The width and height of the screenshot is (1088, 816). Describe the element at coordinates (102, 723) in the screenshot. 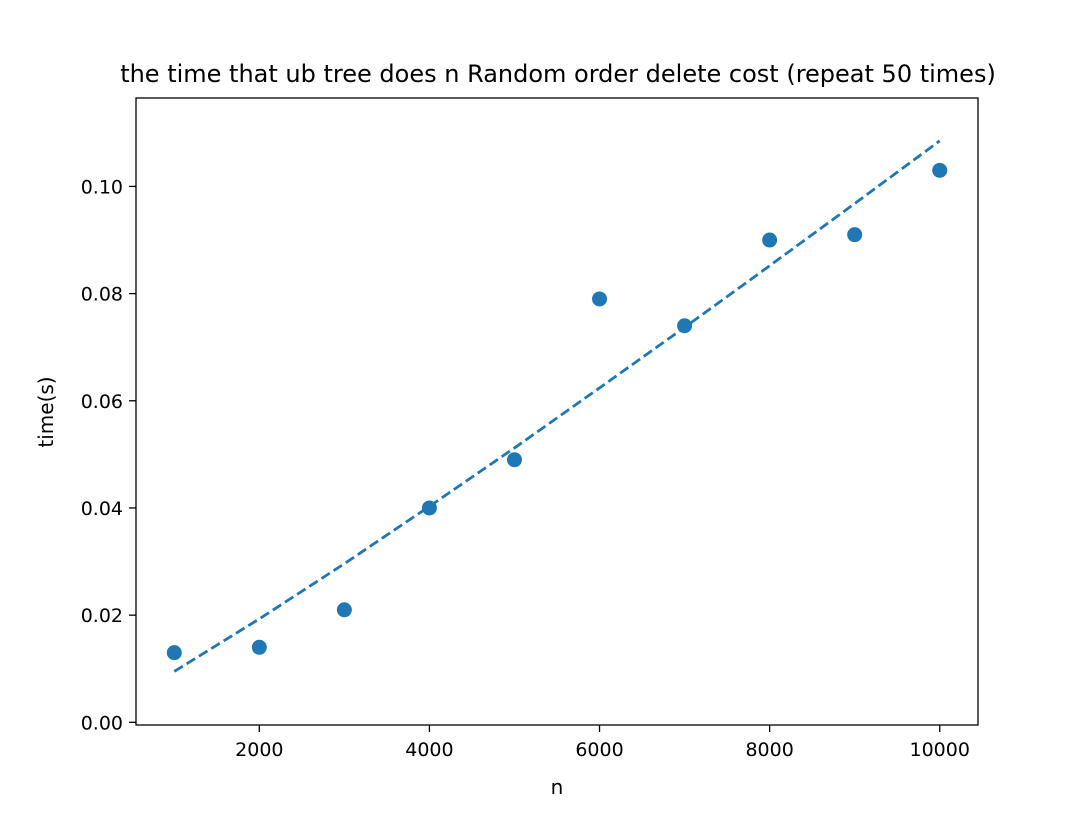

I see `y-tick-label: 0.00` at that location.